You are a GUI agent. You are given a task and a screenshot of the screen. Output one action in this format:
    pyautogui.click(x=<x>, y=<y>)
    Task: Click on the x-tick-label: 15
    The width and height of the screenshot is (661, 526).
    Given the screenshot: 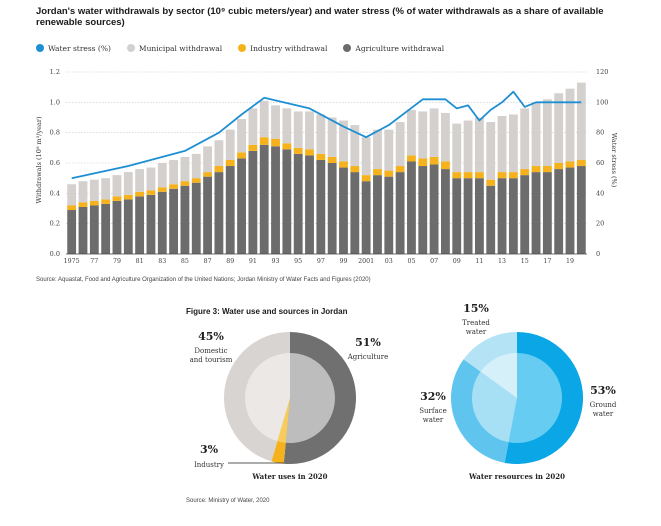 What is the action you would take?
    pyautogui.click(x=525, y=261)
    